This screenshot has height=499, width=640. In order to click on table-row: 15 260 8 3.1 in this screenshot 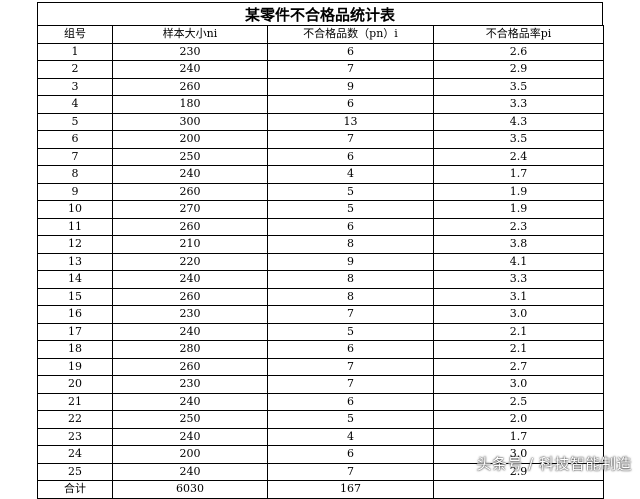, I will do `click(320, 296)`.